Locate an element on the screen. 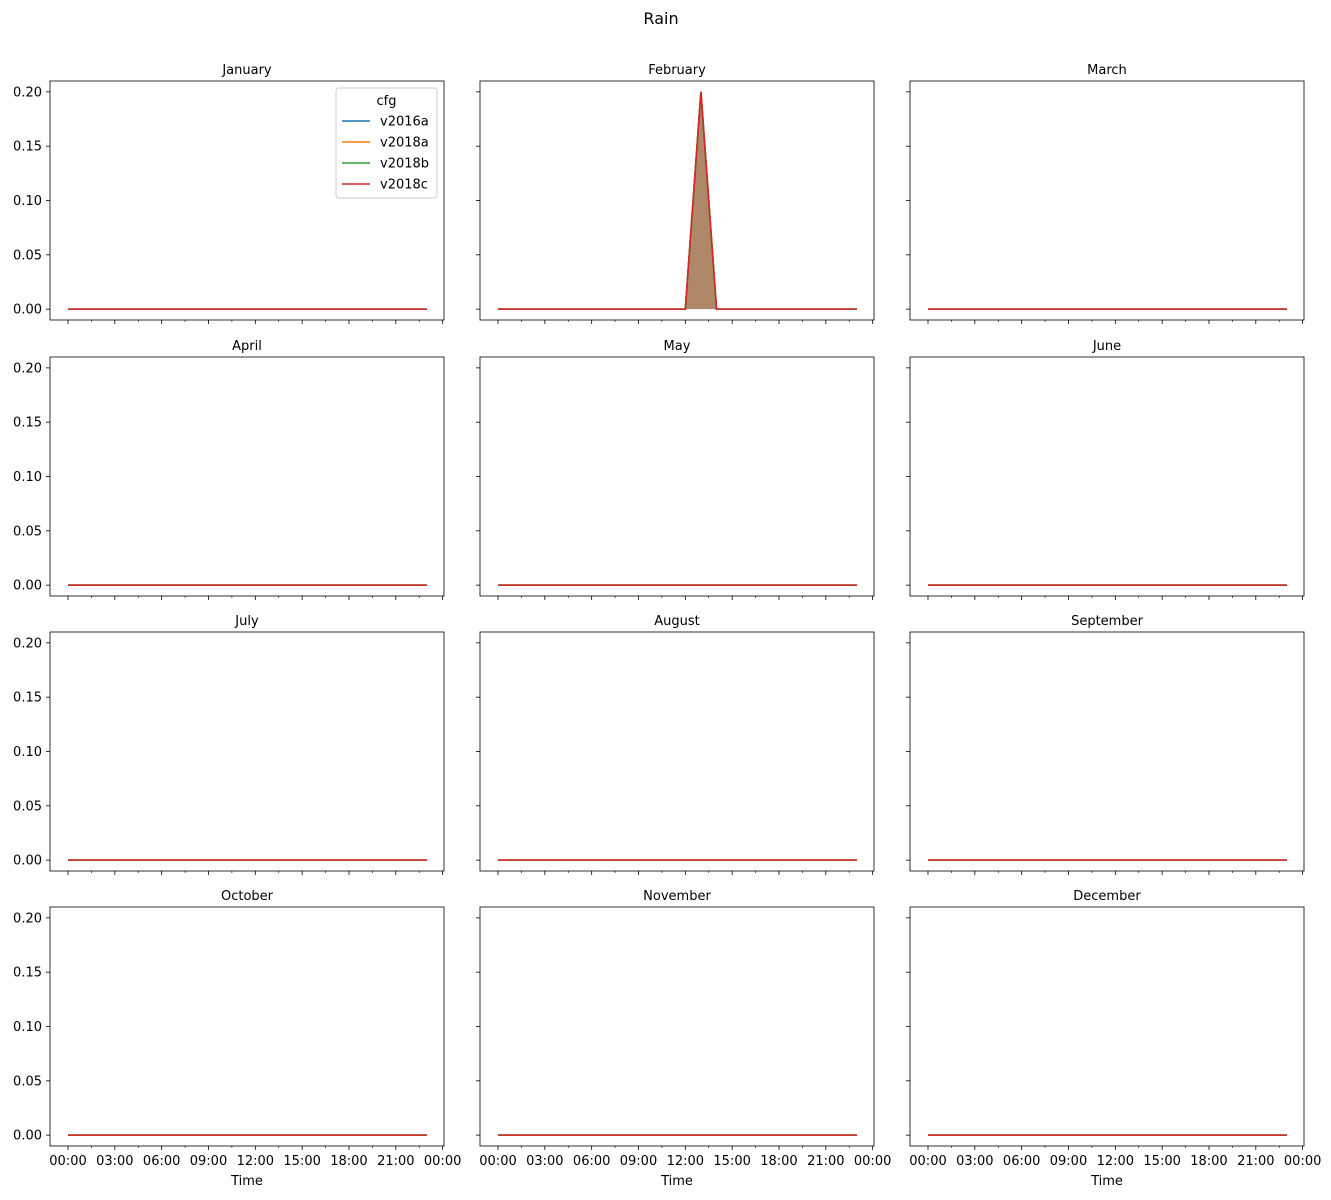 This screenshot has height=1200, width=1331. panel-title: January is located at coordinates (246, 70).